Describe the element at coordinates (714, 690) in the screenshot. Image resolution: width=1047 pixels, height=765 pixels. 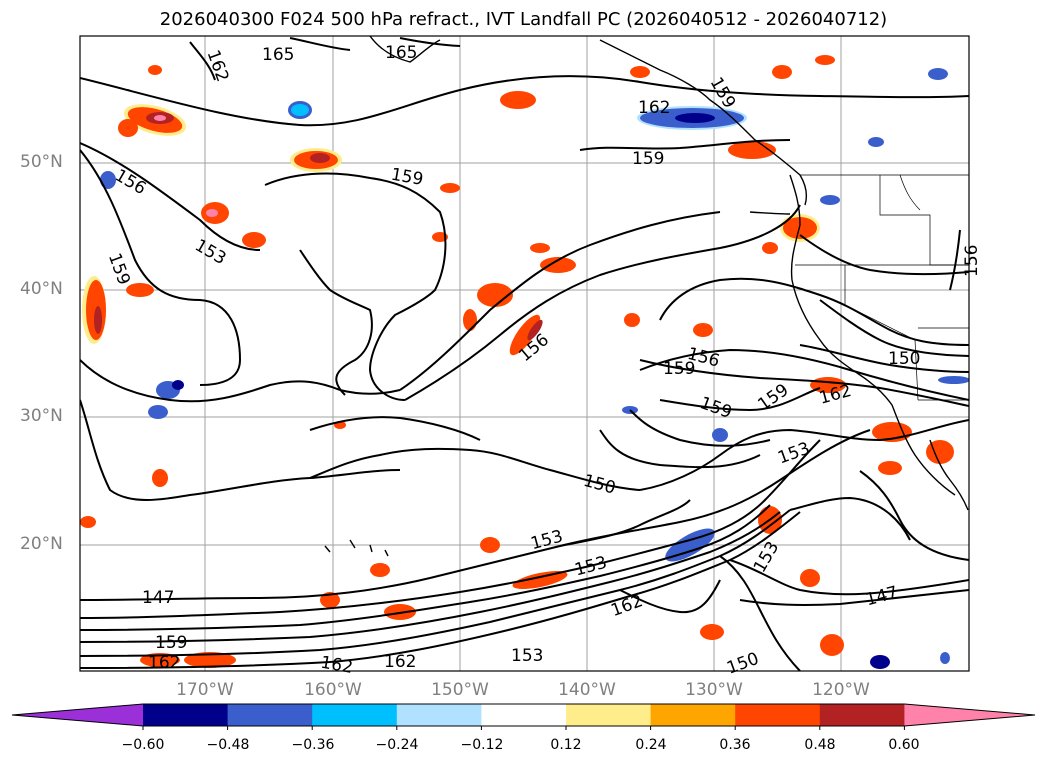
I see `lon-label: 130°W` at that location.